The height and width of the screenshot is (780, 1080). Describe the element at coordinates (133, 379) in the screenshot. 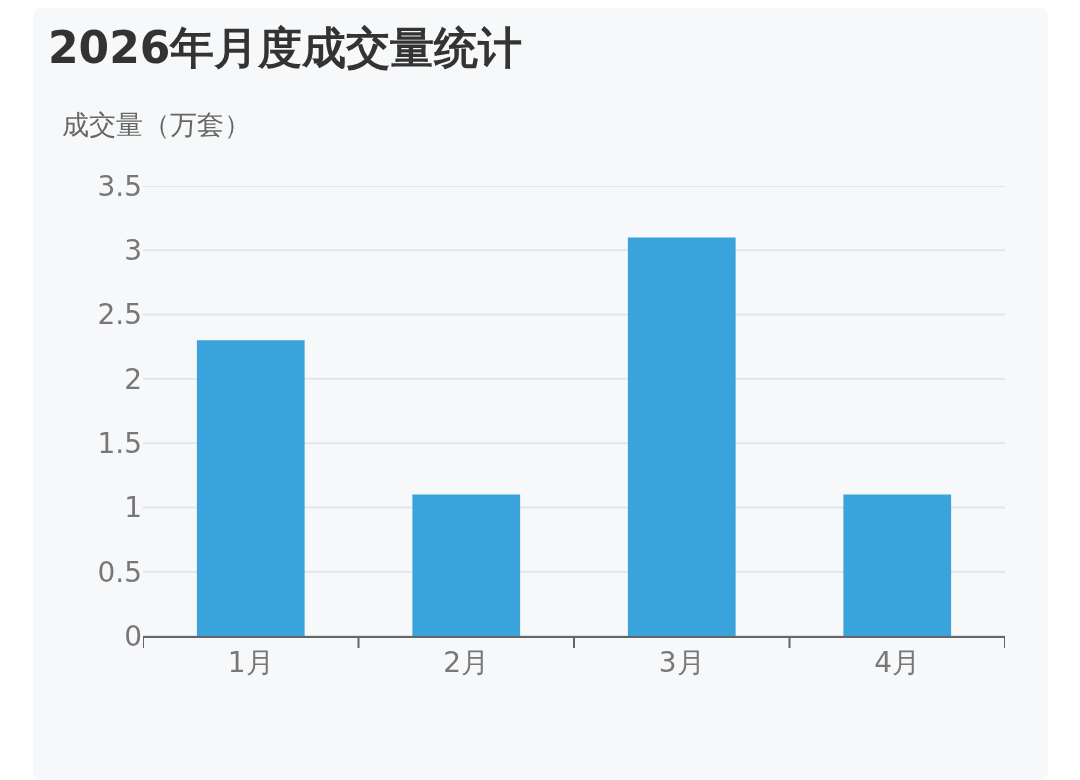

I see `y-tick-label: 2` at that location.